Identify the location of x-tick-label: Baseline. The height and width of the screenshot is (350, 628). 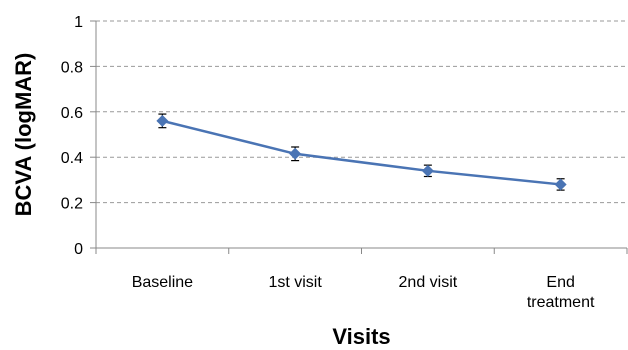
(162, 282).